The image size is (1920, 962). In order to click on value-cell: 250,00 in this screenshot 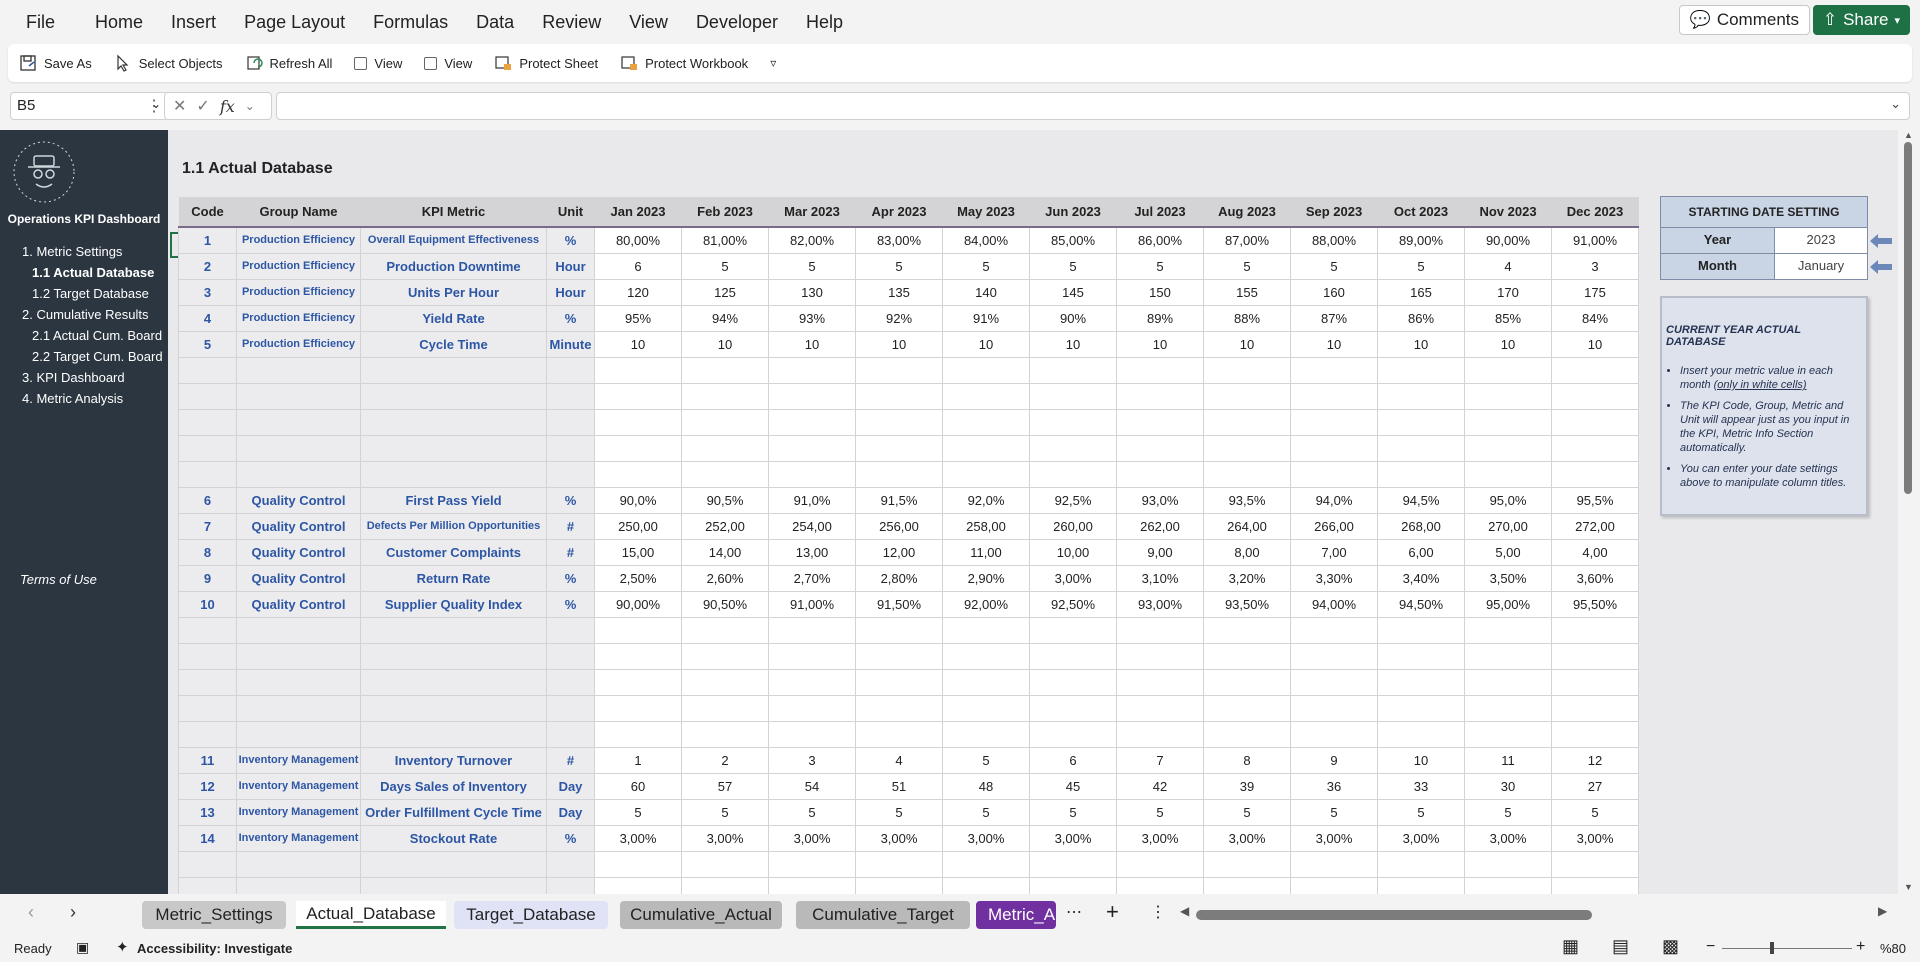, I will do `click(638, 526)`.